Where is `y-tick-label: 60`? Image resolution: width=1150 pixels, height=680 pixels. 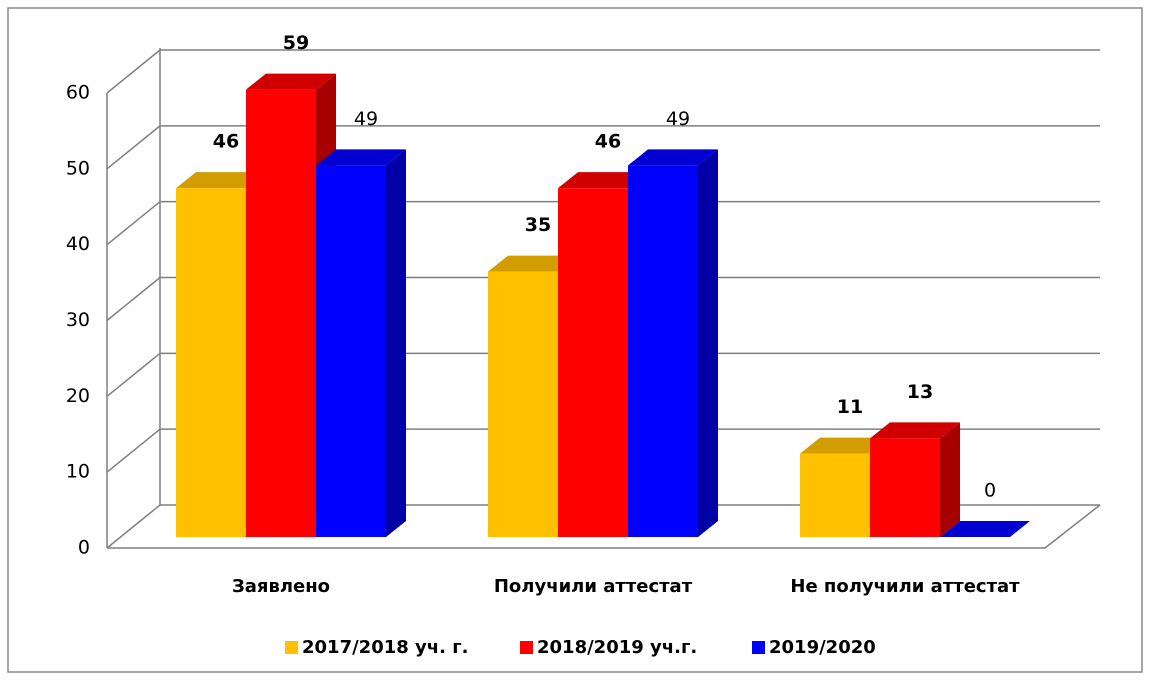 y-tick-label: 60 is located at coordinates (78, 93).